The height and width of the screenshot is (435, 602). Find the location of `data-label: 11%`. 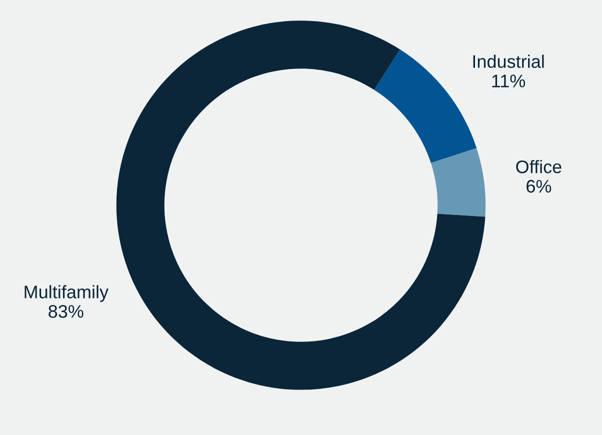

data-label: 11% is located at coordinates (509, 81).